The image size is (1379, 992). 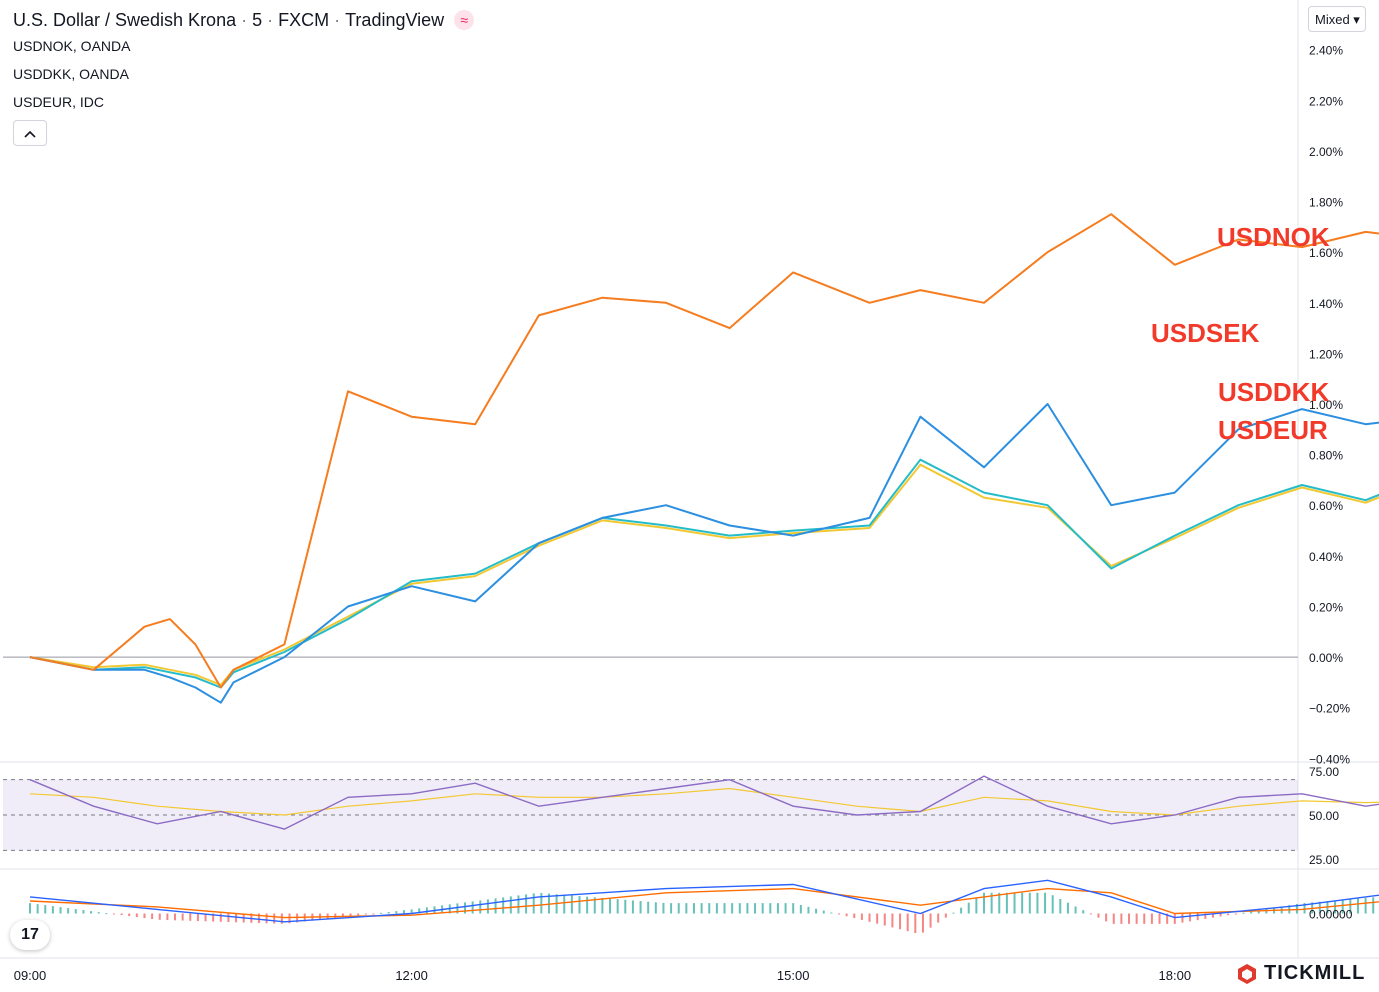 What do you see at coordinates (464, 20) in the screenshot?
I see `wave-icon: ≈` at bounding box center [464, 20].